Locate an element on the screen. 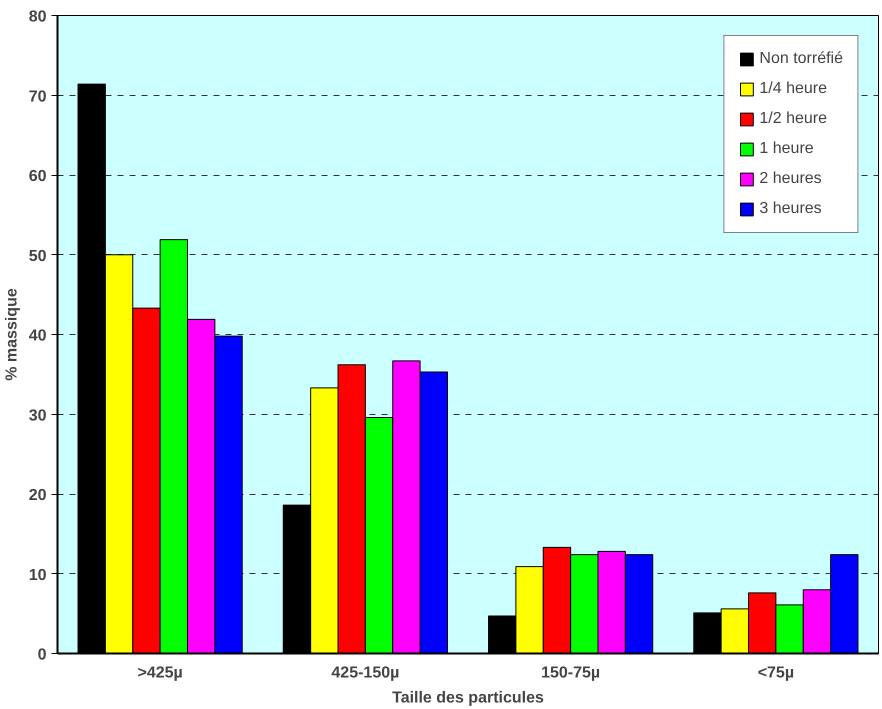  y-tick-label: 60 is located at coordinates (37, 176).